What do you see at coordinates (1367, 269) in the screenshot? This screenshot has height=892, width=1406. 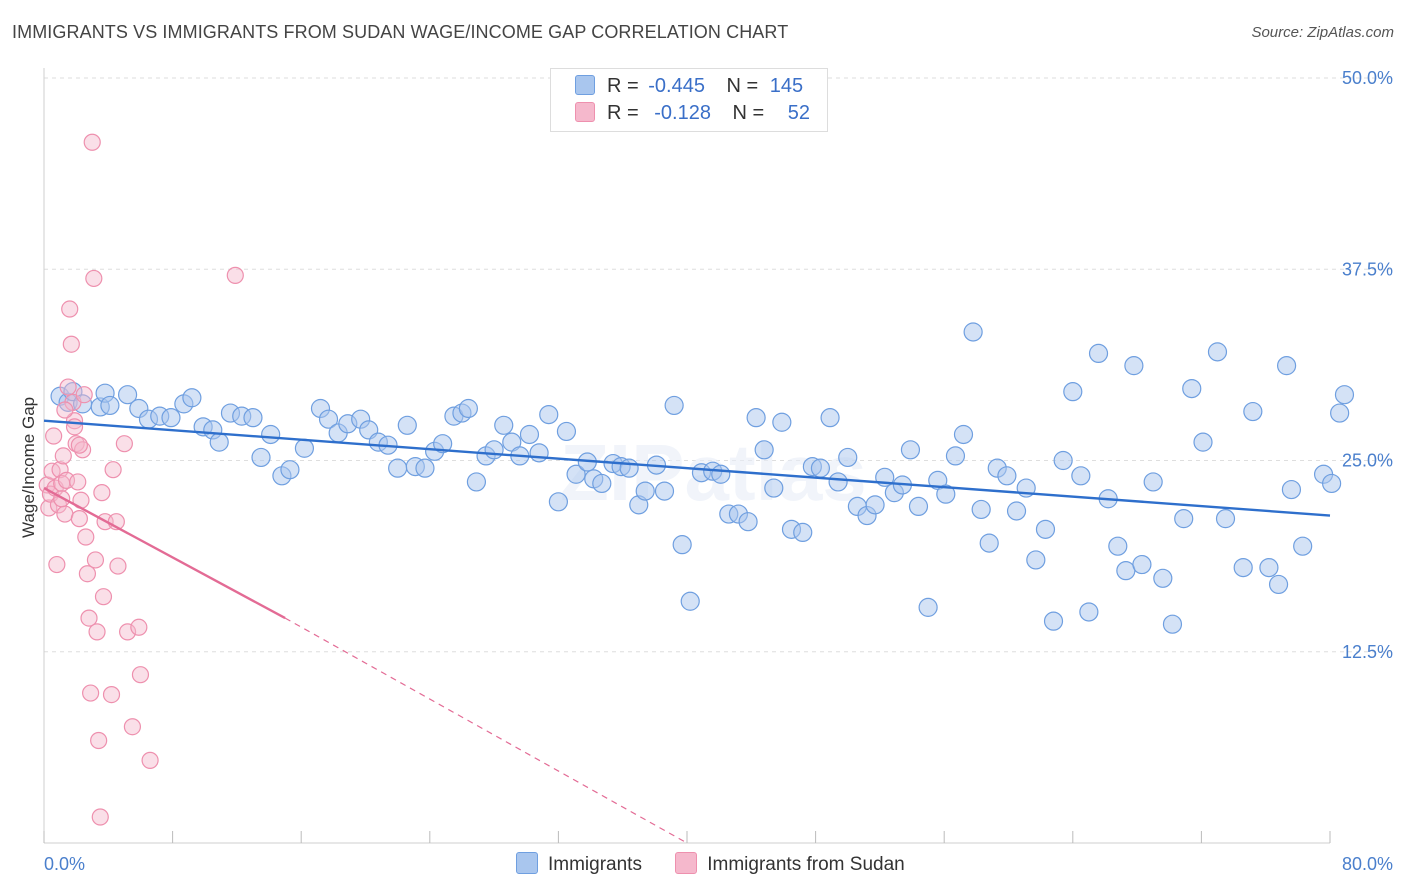 I see `y-tick-label: 37.5%` at bounding box center [1367, 269].